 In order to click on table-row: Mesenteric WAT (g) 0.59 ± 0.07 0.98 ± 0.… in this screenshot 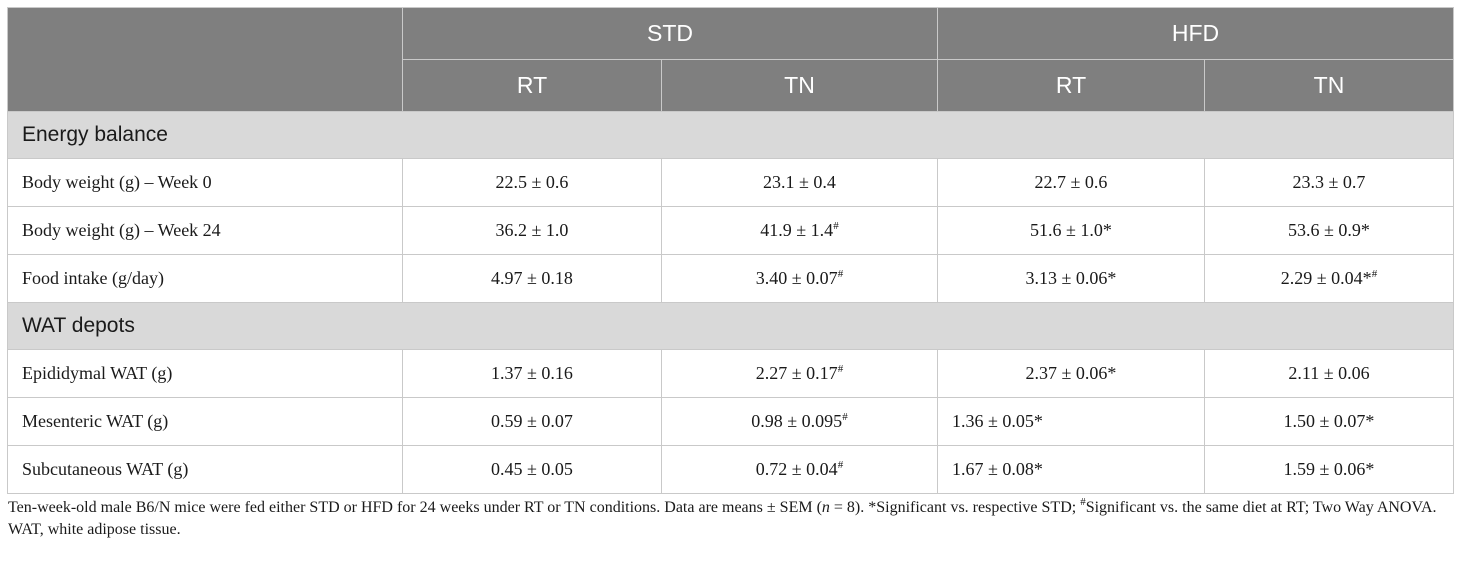, I will do `click(730, 421)`.